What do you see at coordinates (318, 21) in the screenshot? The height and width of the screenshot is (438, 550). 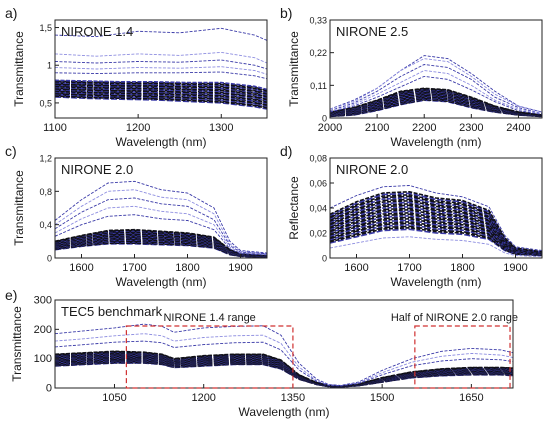 I see `y-tick-label: 0,33` at bounding box center [318, 21].